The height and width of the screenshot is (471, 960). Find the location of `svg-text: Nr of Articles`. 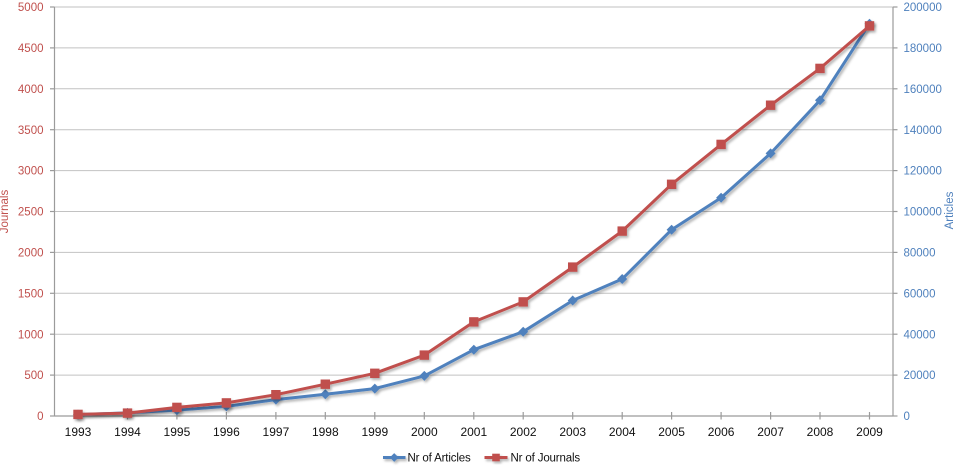

svg-text: Nr of Articles is located at coordinates (439, 458).